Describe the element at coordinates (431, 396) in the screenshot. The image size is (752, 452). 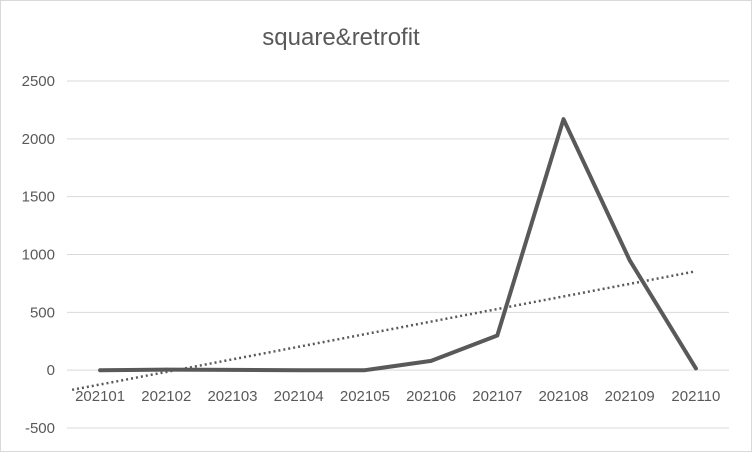
I see `x-tick-label: 202106` at that location.